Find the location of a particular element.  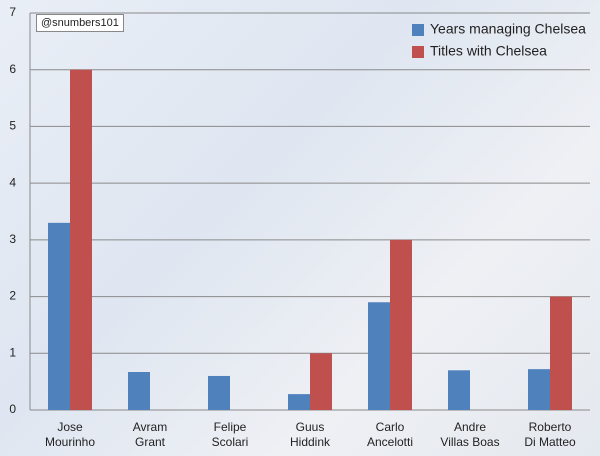

legend-label: Years managing Chelsea is located at coordinates (508, 29).